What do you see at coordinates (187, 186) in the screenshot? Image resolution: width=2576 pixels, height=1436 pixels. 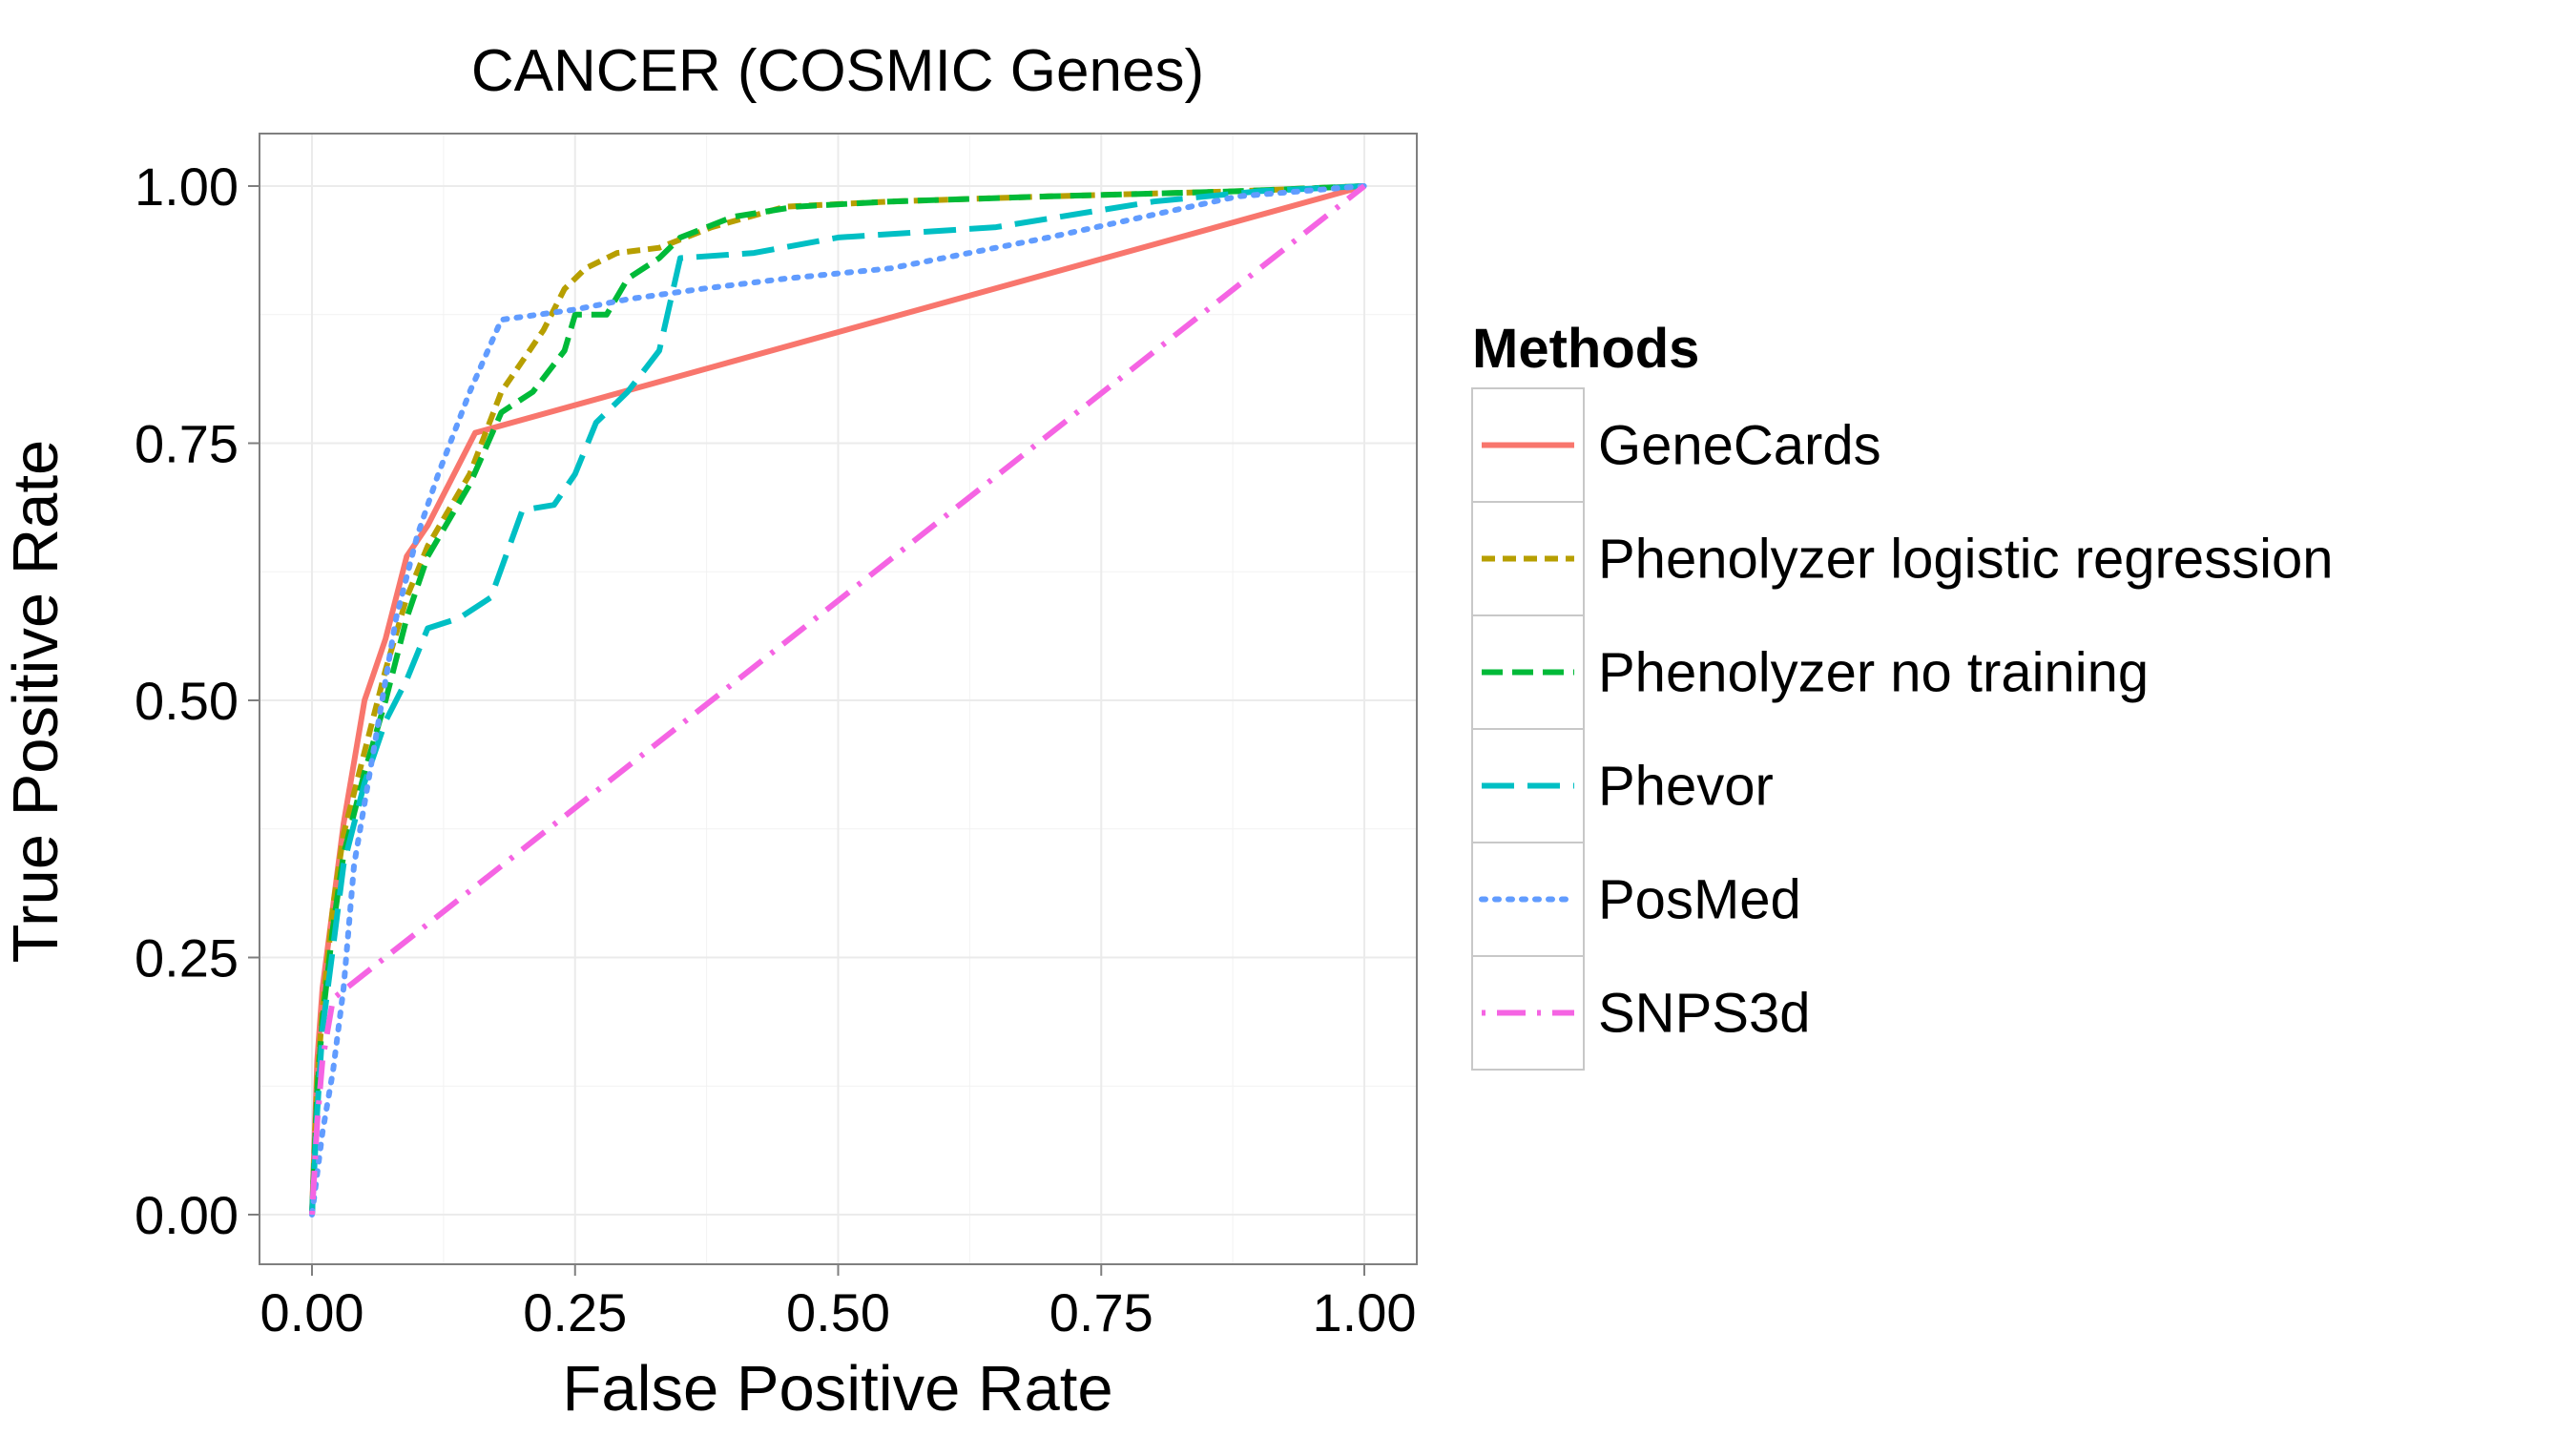 I see `y-tick-label: 1.00` at bounding box center [187, 186].